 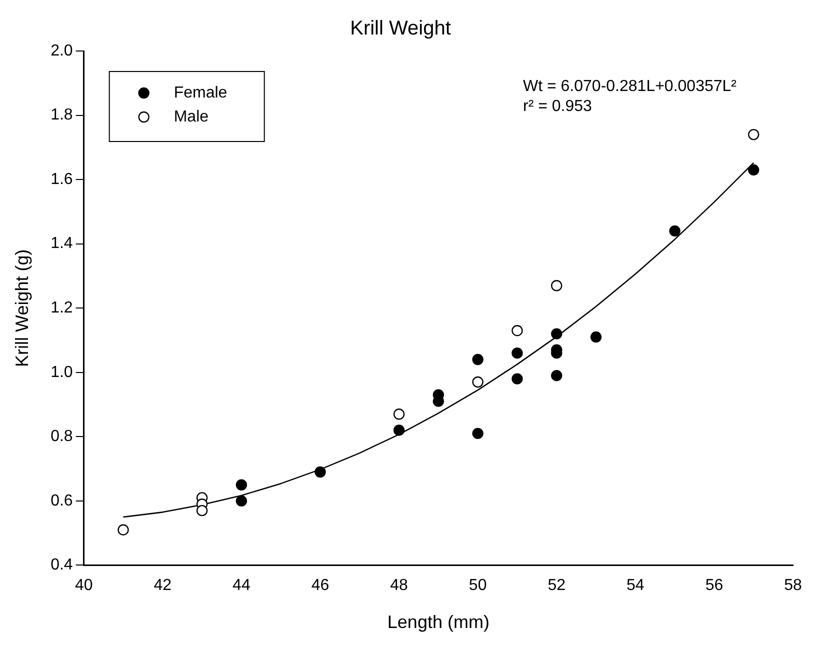 I want to click on x-tick-label: 54, so click(x=635, y=585).